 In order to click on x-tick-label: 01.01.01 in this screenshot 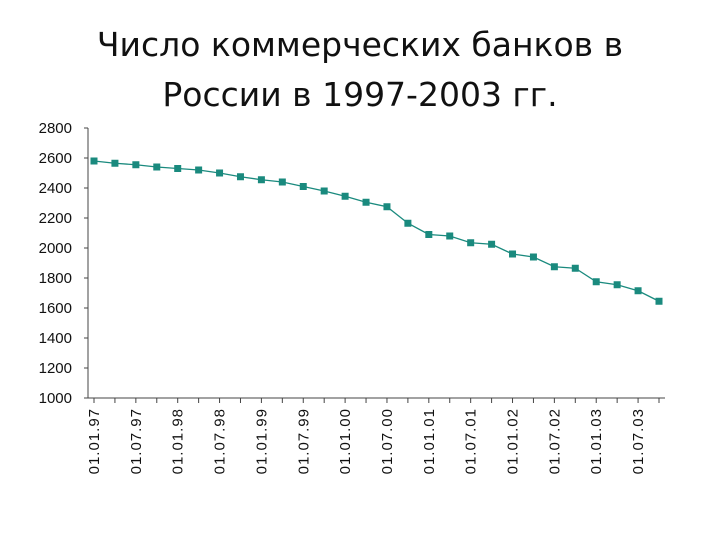, I will do `click(429, 441)`.